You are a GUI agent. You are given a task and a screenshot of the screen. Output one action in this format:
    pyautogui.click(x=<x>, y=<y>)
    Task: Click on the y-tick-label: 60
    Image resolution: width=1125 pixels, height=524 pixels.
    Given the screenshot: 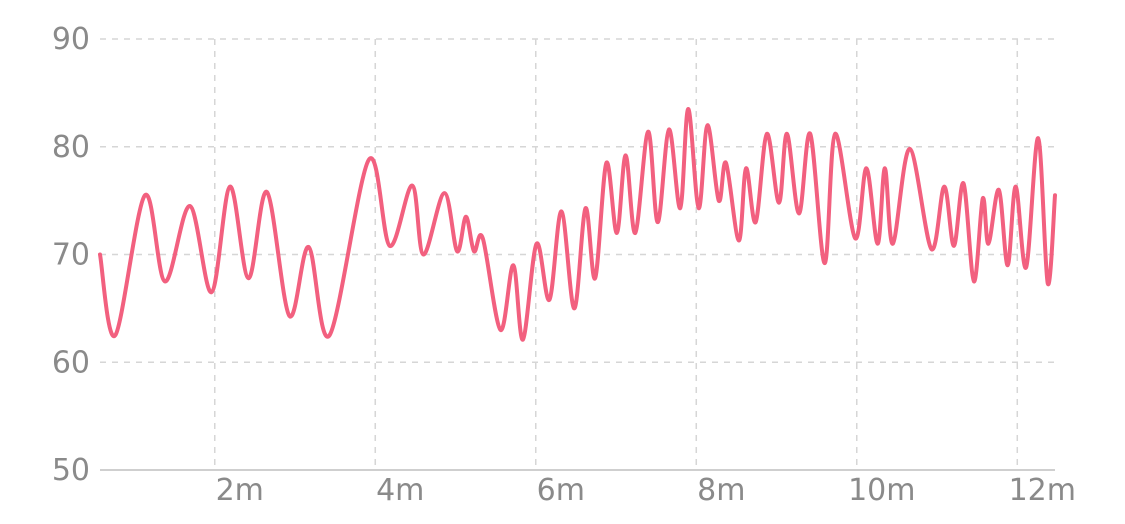 What is the action you would take?
    pyautogui.click(x=71, y=362)
    